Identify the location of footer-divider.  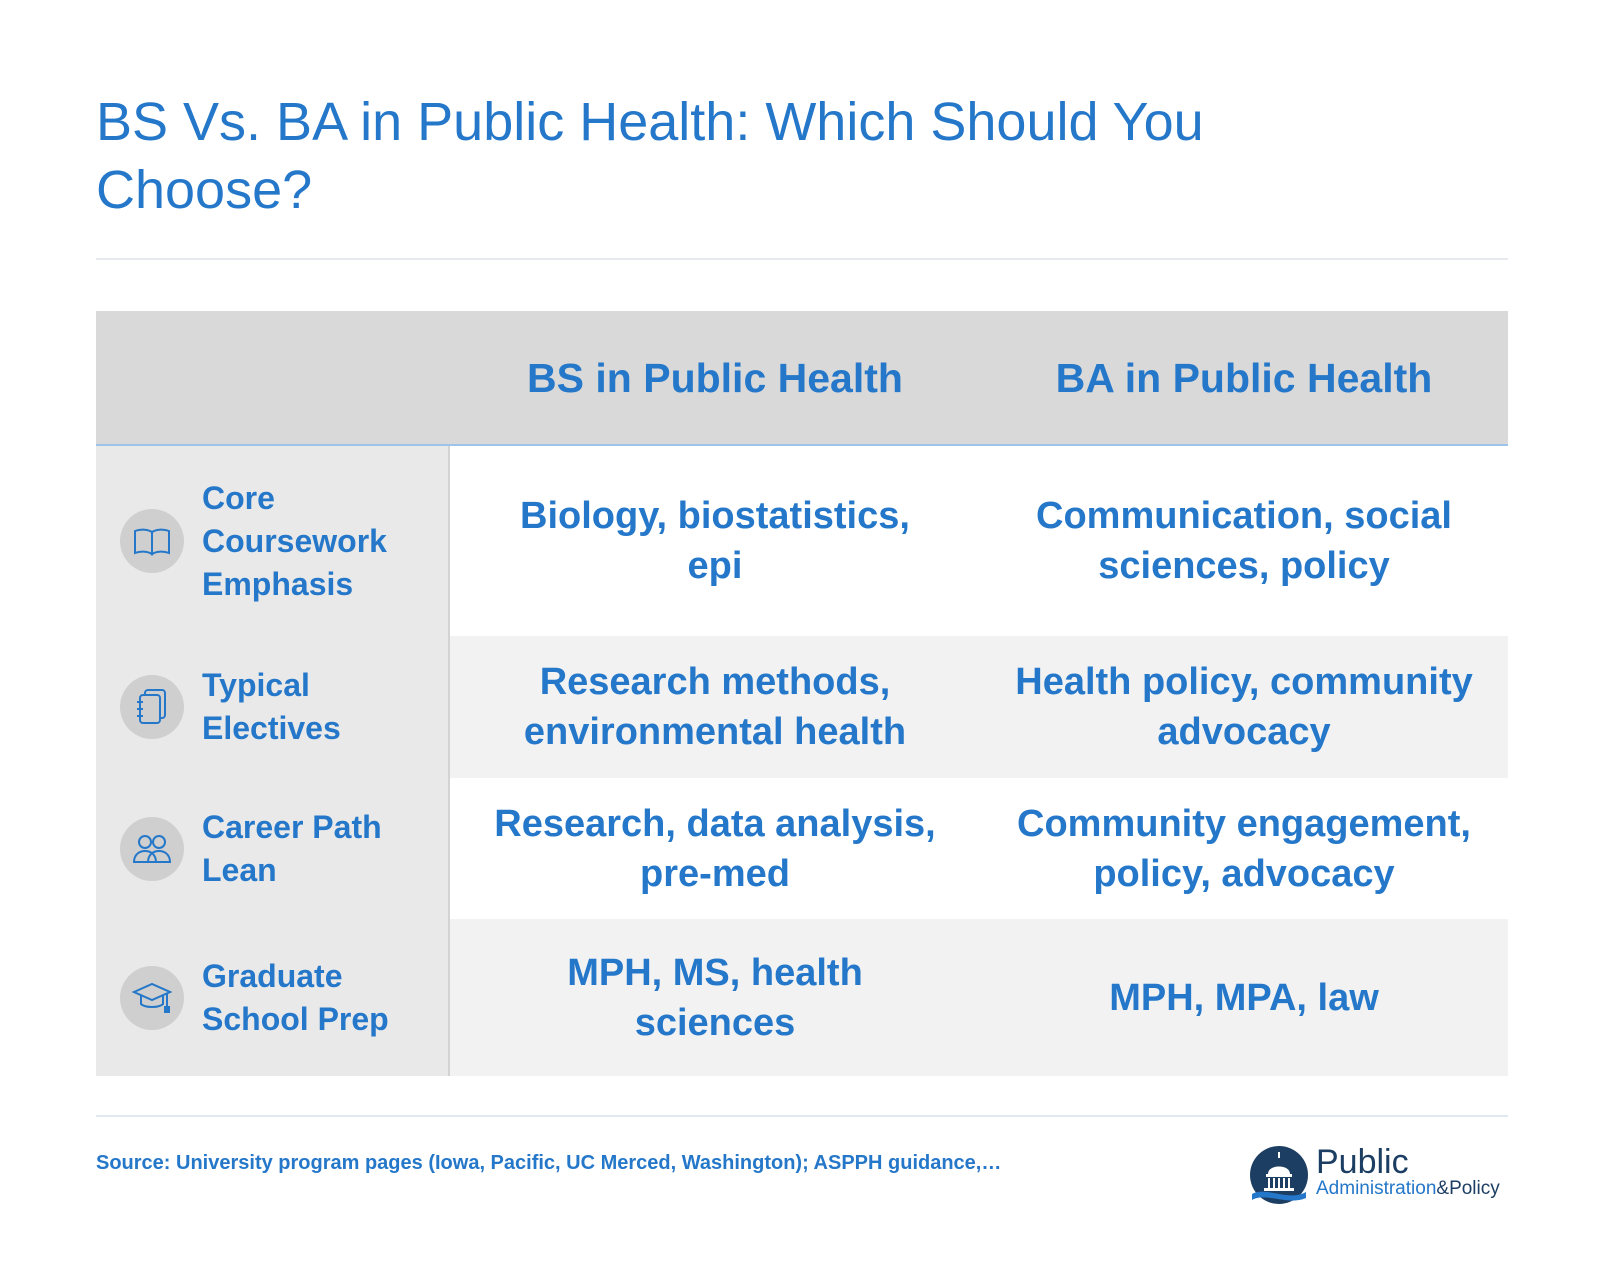
(802, 1116).